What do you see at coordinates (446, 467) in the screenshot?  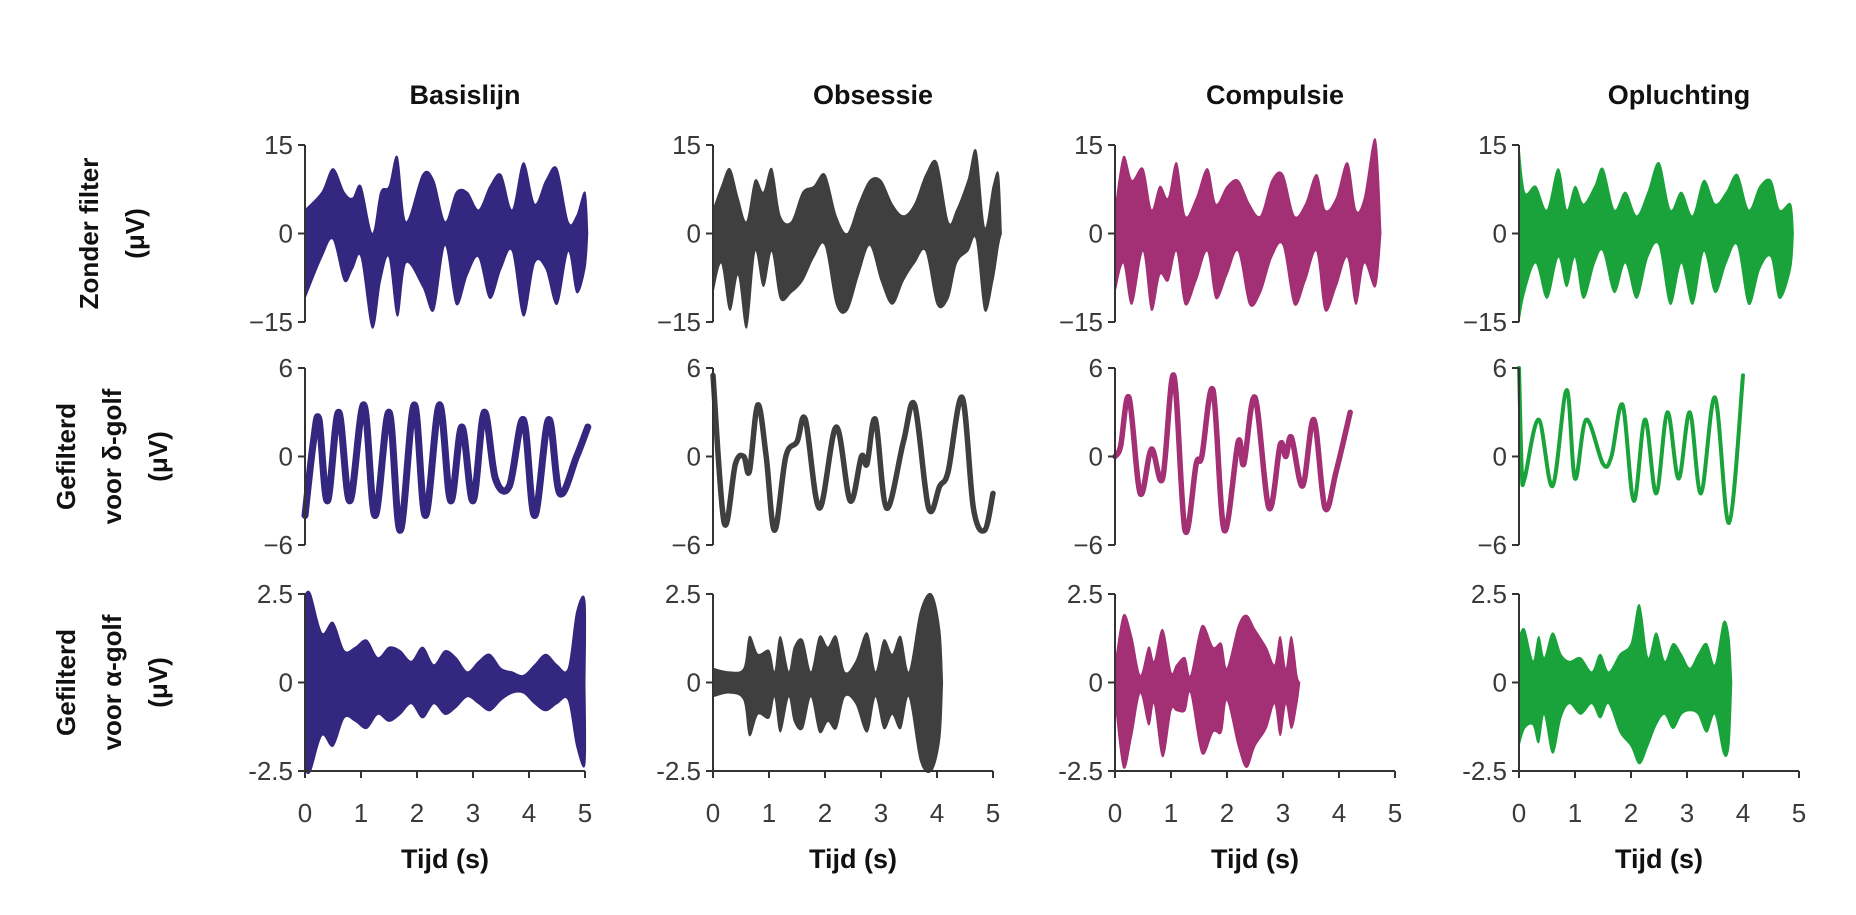 I see `signal-line-basislijn` at bounding box center [446, 467].